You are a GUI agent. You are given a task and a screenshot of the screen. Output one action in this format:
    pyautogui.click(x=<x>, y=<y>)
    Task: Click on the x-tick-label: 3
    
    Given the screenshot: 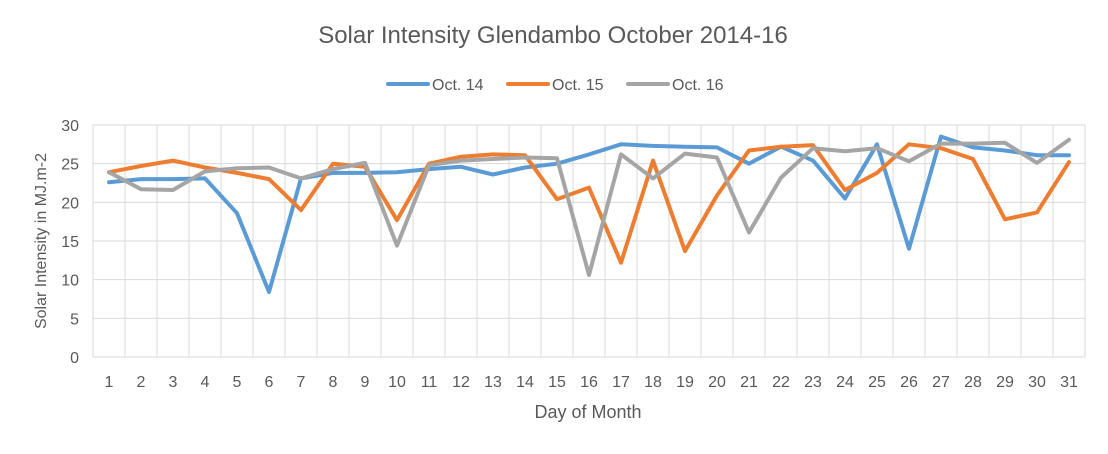 What is the action you would take?
    pyautogui.click(x=173, y=382)
    